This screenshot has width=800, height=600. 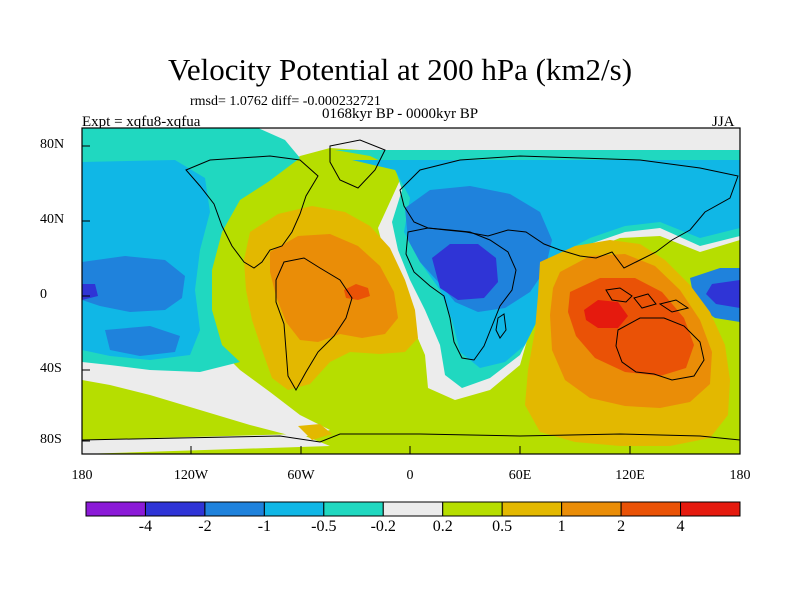 I want to click on map-title: Velocity Potential at 200 hPa (km2/s), so click(x=400, y=69).